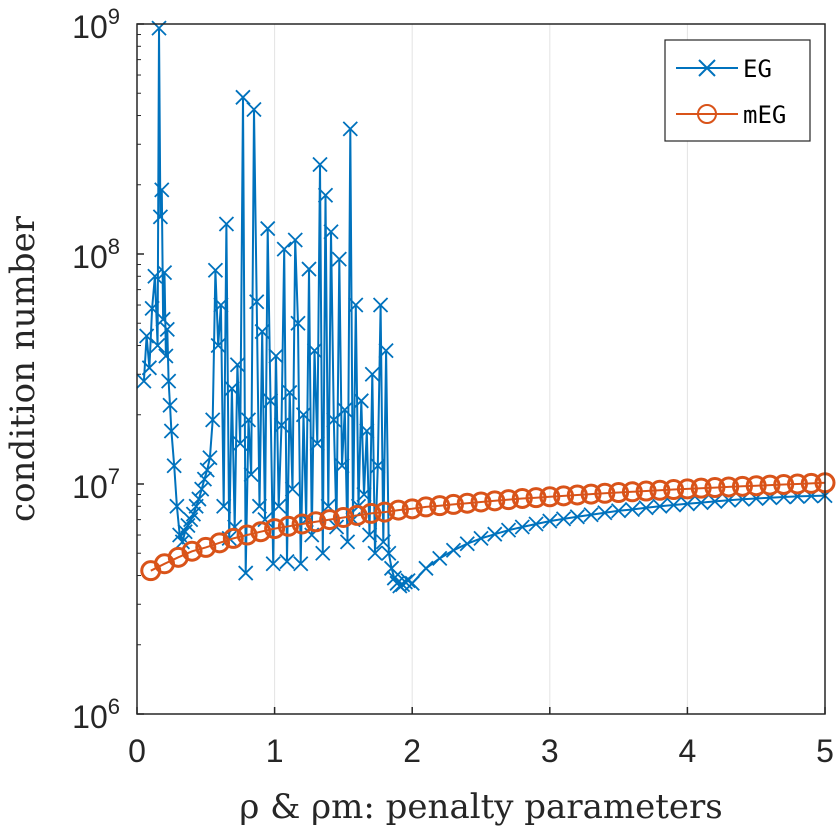  Describe the element at coordinates (737, 90) in the screenshot. I see `legend-box` at that location.